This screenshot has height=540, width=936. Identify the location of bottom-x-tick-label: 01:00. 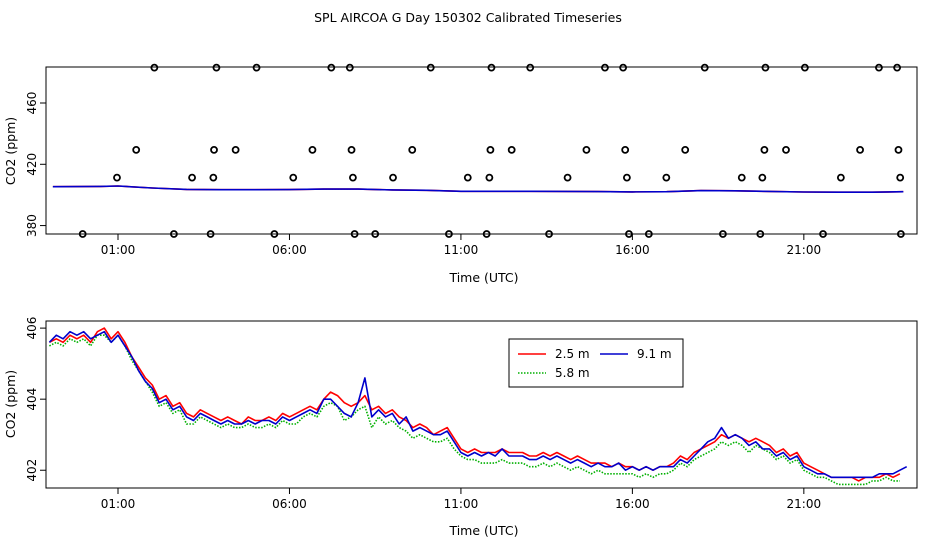
(118, 504).